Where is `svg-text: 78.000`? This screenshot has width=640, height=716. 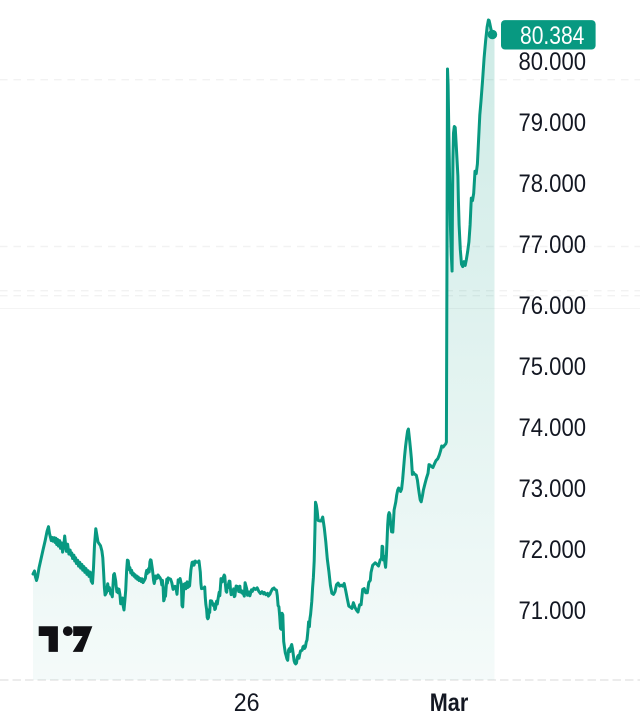
svg-text: 78.000 is located at coordinates (553, 184).